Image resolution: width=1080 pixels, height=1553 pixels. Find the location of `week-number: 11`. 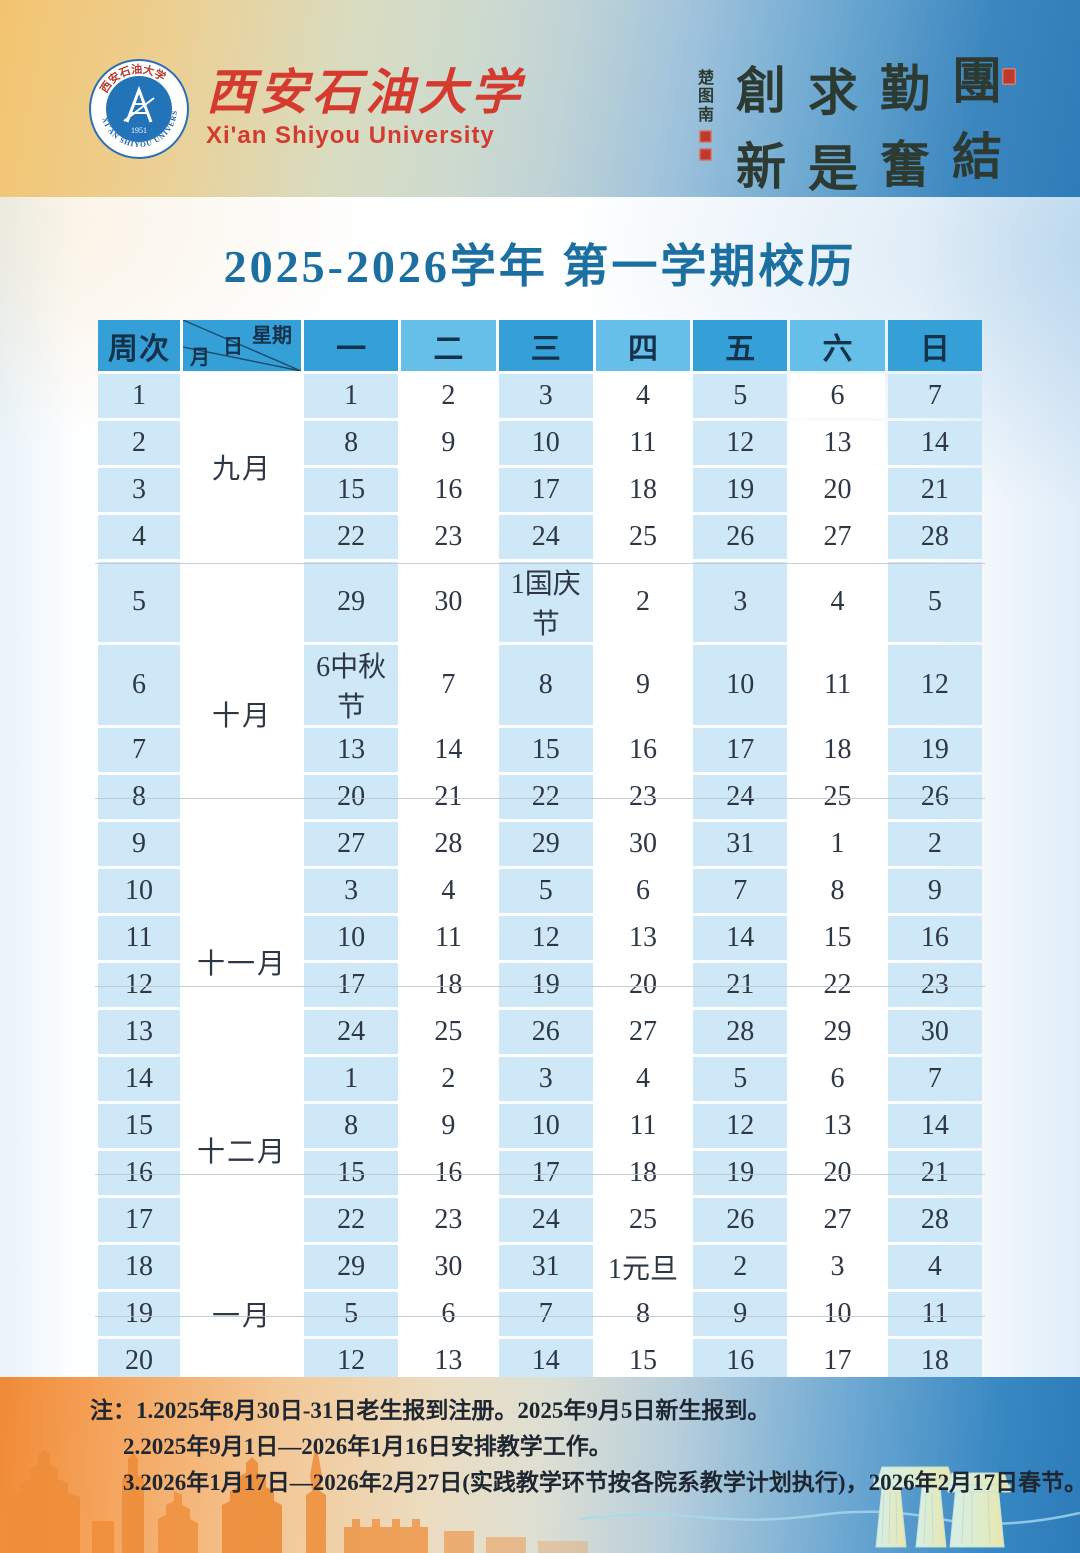

week-number: 11 is located at coordinates (139, 938).